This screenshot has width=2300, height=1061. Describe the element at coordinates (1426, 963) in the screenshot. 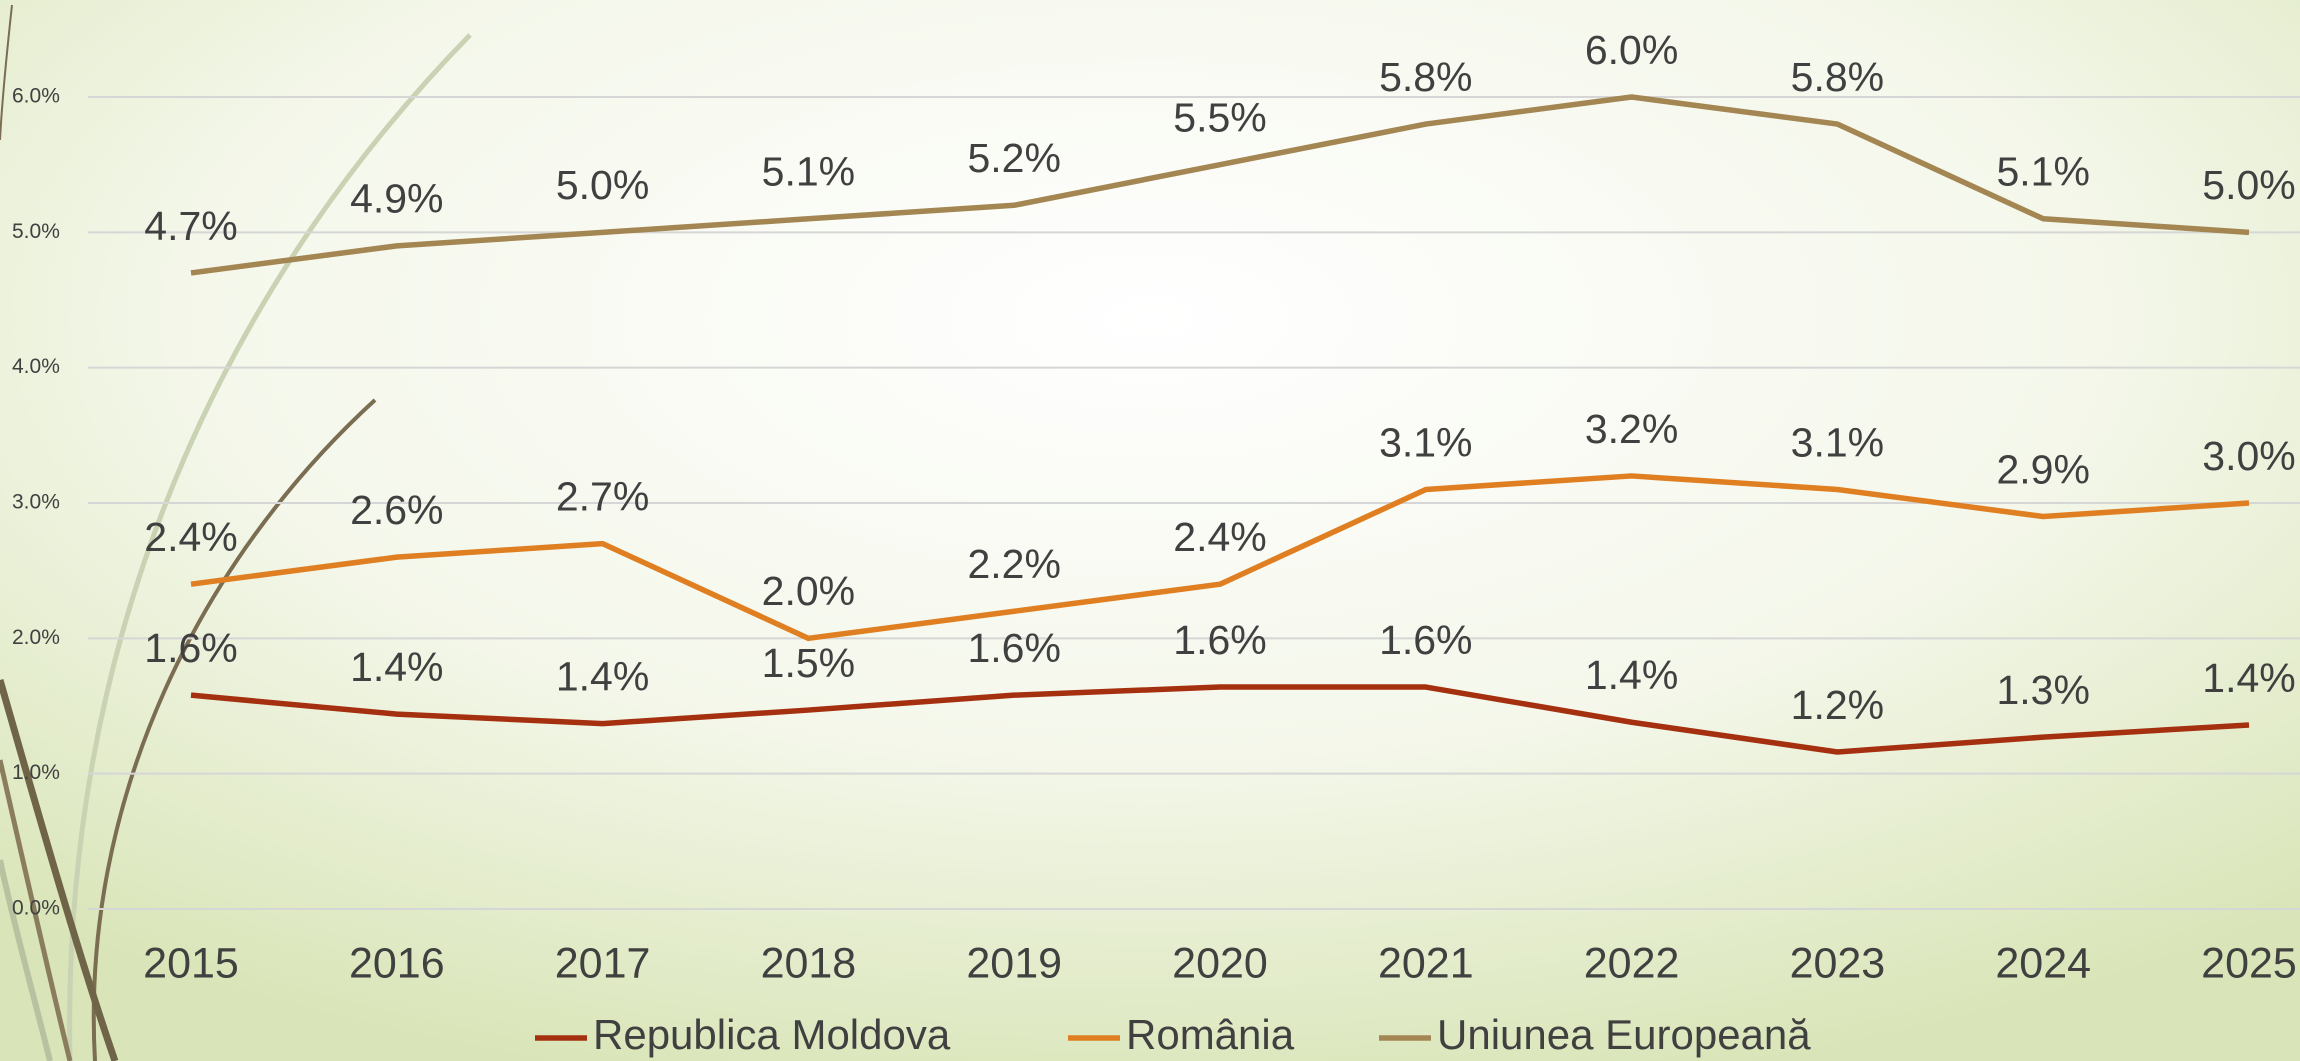

I see `x-tick-label: 2021` at that location.